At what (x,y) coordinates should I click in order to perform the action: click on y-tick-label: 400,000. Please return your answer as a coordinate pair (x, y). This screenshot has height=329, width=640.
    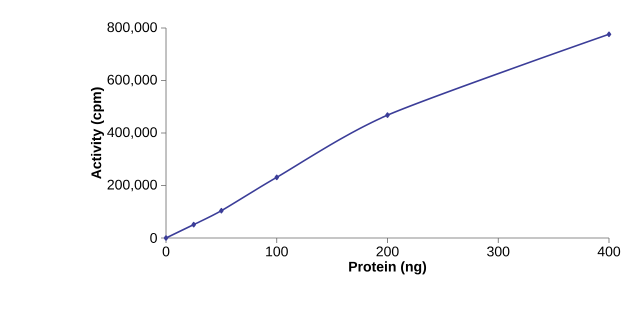
    Looking at the image, I should click on (132, 133).